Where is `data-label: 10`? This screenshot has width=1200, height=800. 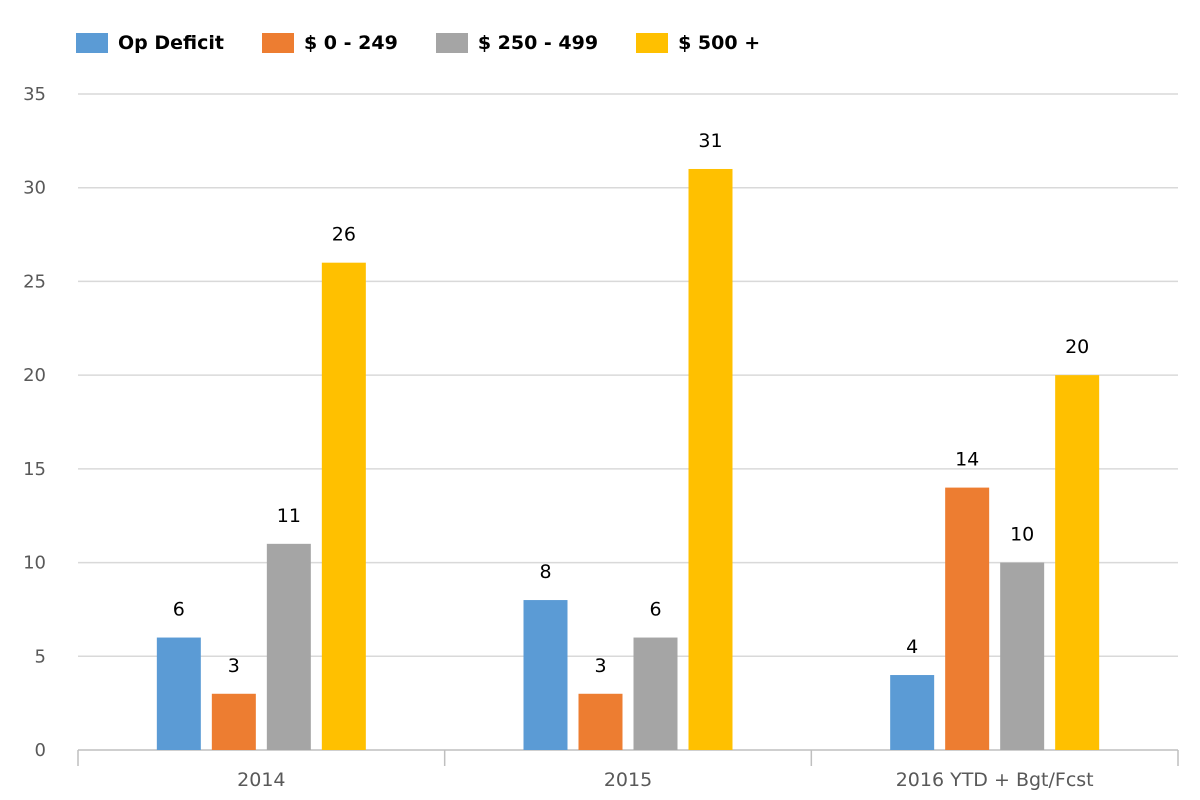 data-label: 10 is located at coordinates (1022, 535).